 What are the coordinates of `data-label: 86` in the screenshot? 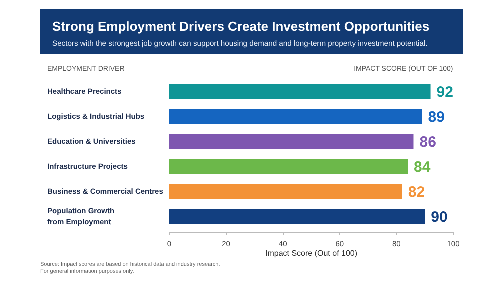 It's located at (428, 142).